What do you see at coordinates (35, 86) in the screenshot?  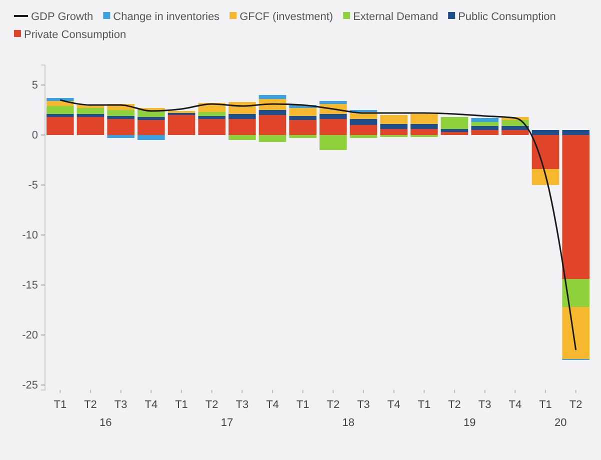 I see `y-tick-label: 5` at bounding box center [35, 86].